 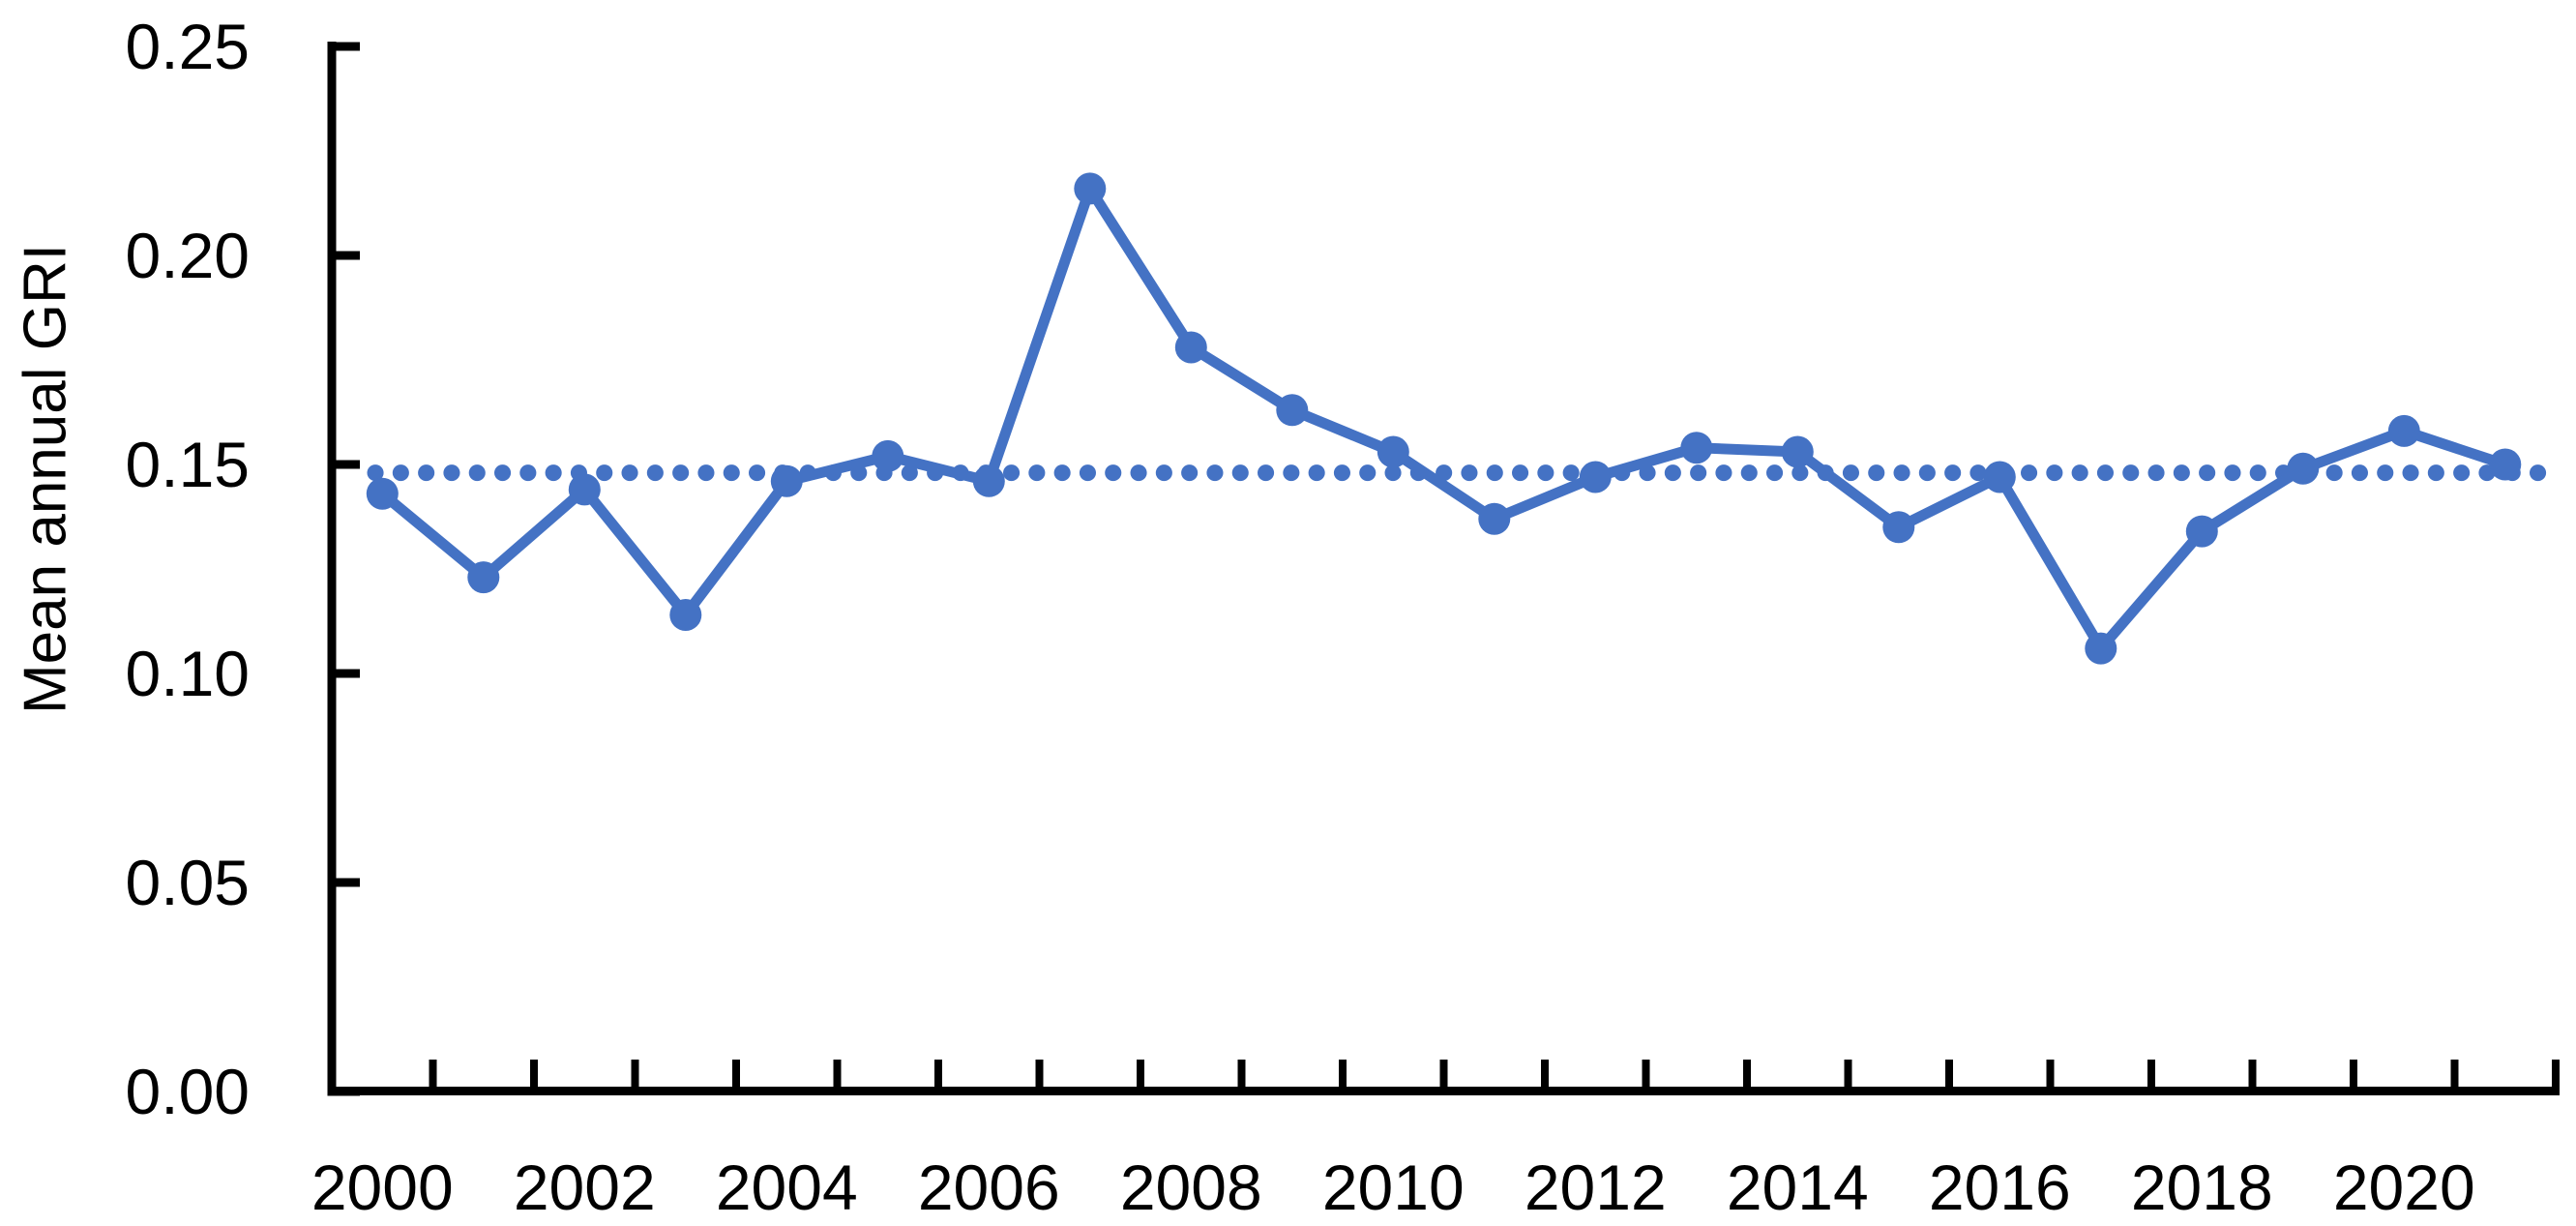 I want to click on y-tick-label-0.15: 0.15, so click(x=188, y=464).